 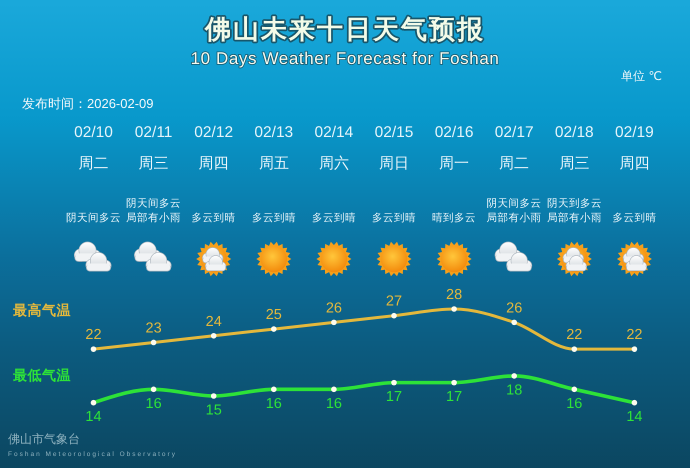 What do you see at coordinates (514, 132) in the screenshot?
I see `x-tick-label: 02/17` at bounding box center [514, 132].